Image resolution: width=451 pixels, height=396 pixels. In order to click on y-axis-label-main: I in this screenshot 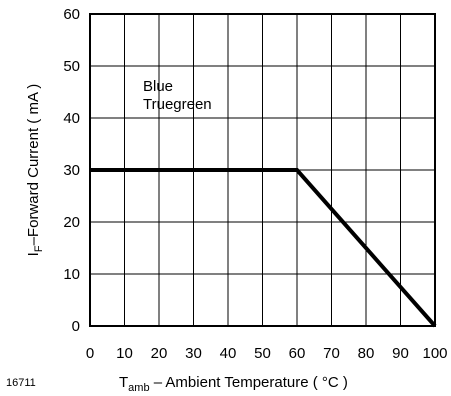, I will do `click(33, 254)`.